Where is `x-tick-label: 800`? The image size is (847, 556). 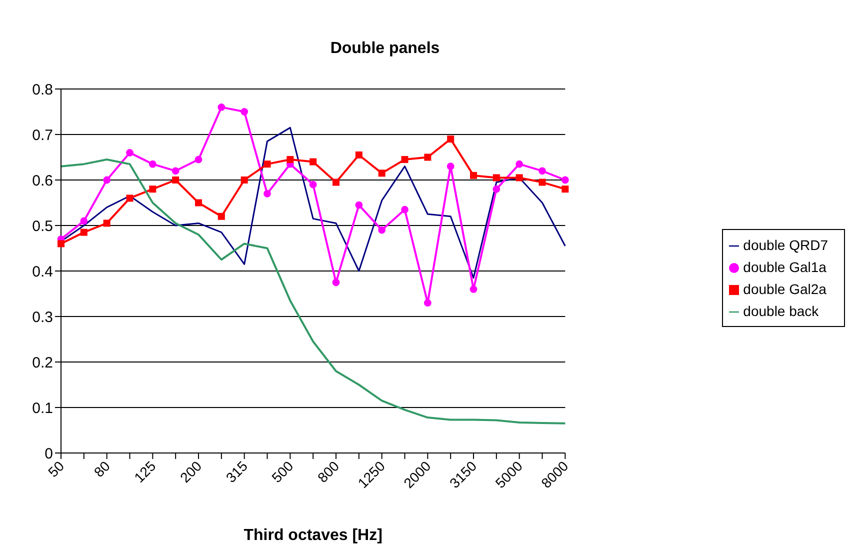 x-tick-label: 800 is located at coordinates (328, 472).